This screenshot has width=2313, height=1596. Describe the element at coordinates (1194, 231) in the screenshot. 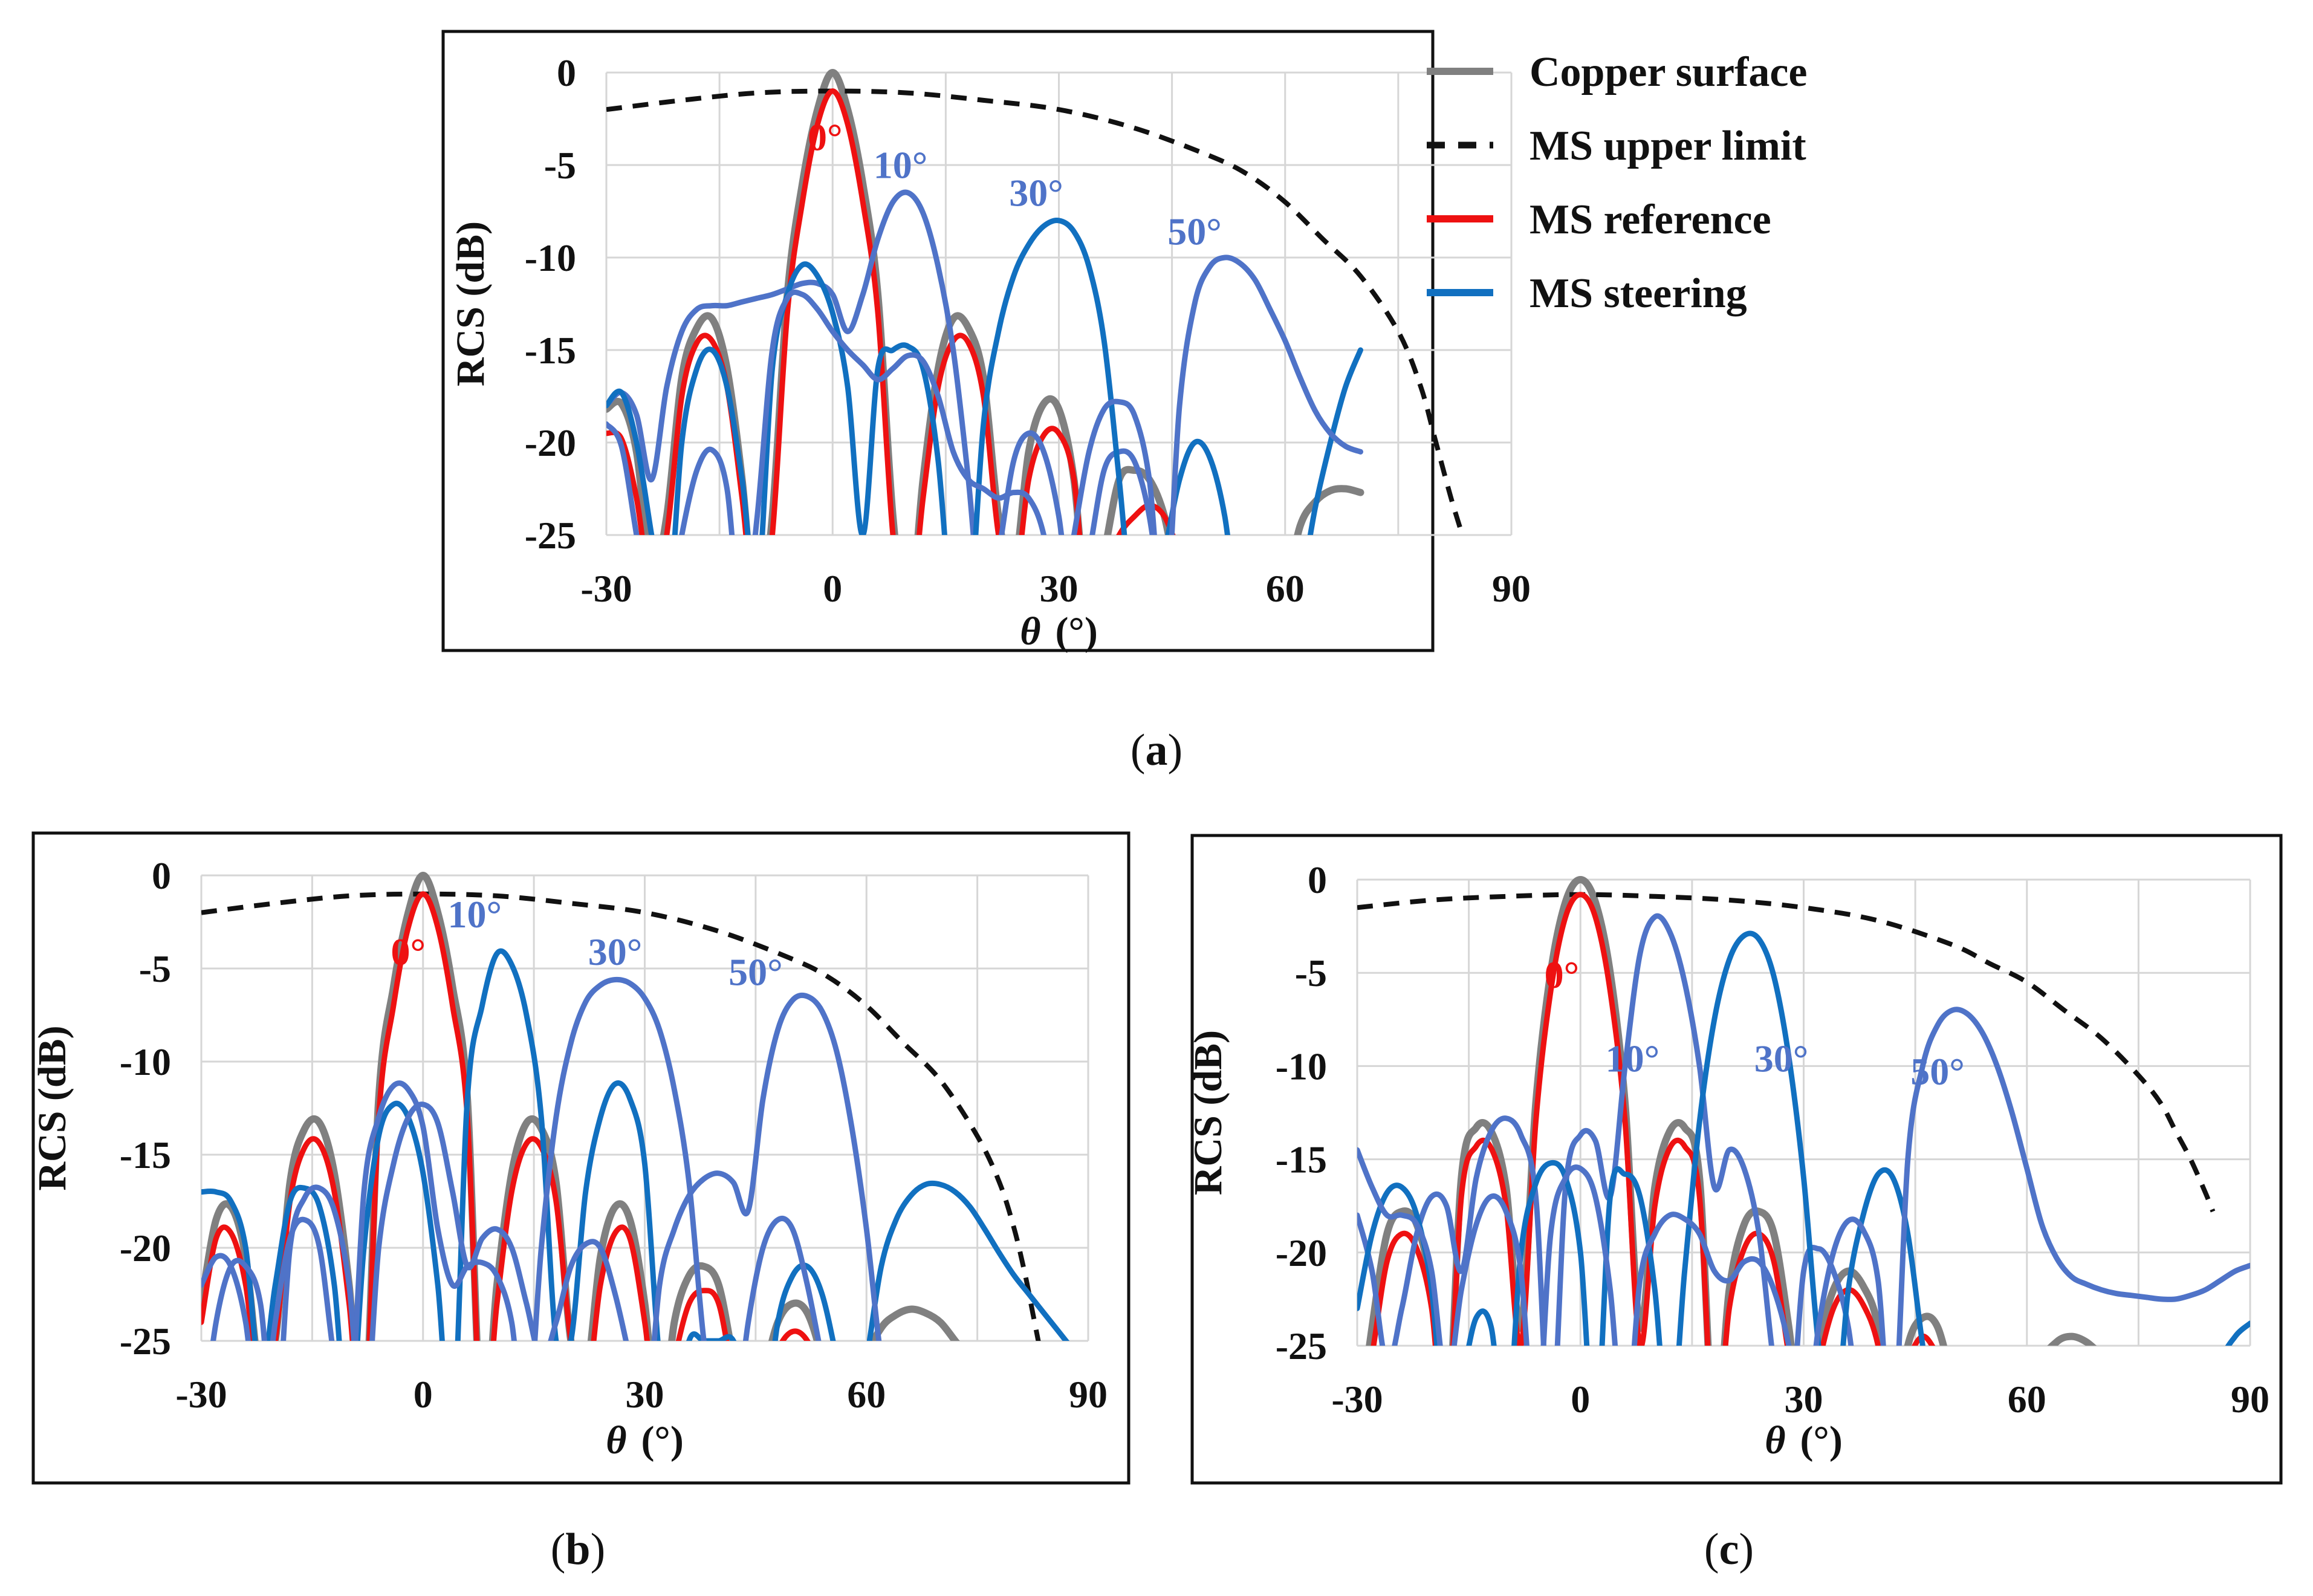

I see `angle-annotation-a: 50°` at that location.